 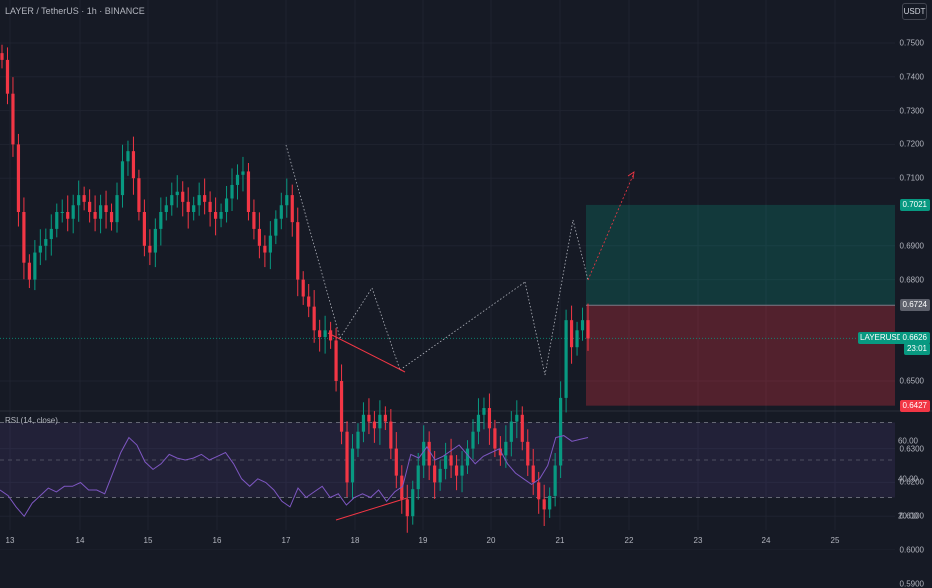 What do you see at coordinates (914, 11) in the screenshot?
I see `currency-button: USDT` at bounding box center [914, 11].